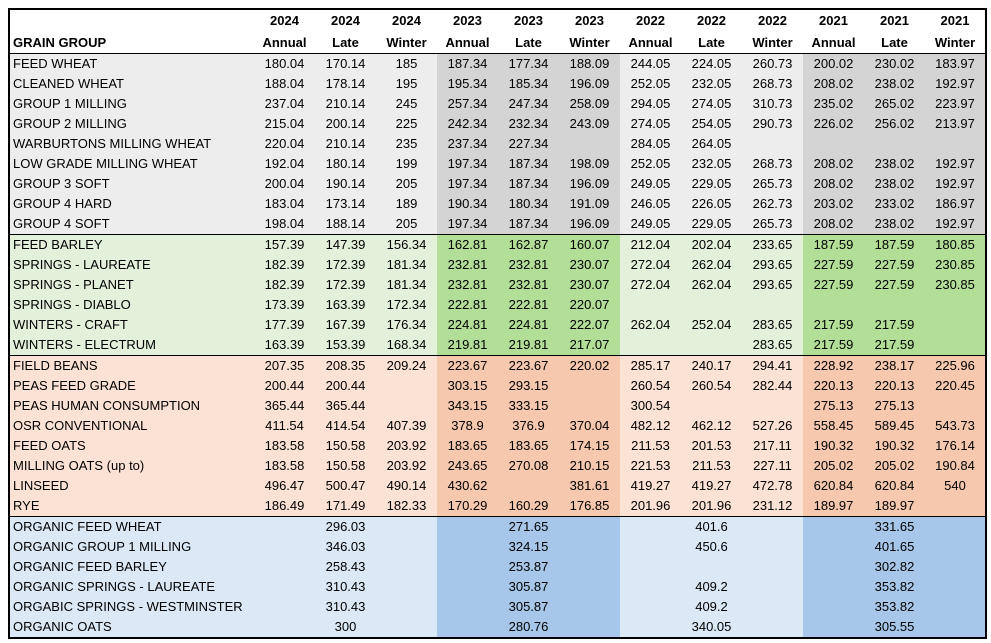 The image size is (991, 643). What do you see at coordinates (131, 547) in the screenshot?
I see `grain-name: ORGANIC GROUP 1 MILLING` at bounding box center [131, 547].